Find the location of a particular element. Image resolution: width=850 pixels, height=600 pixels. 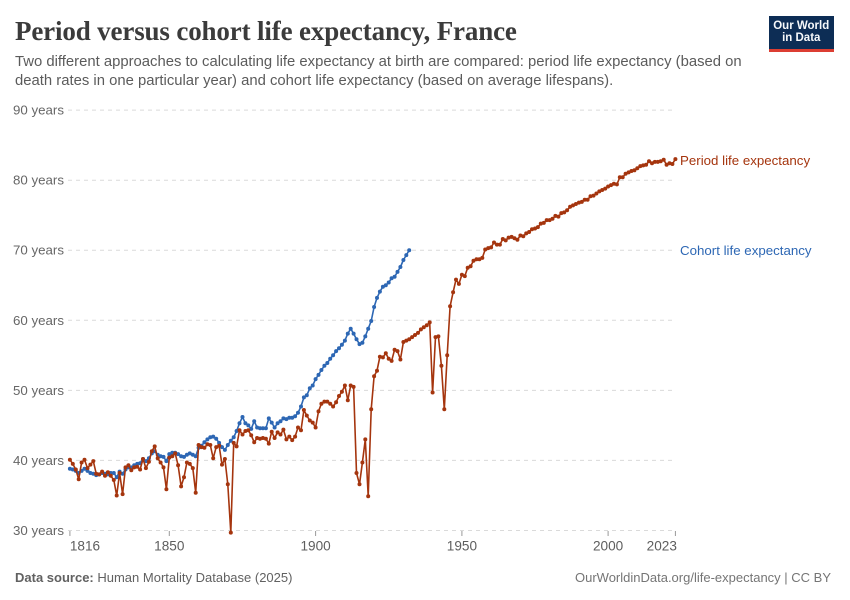

svg-text: 1900 is located at coordinates (315, 546).